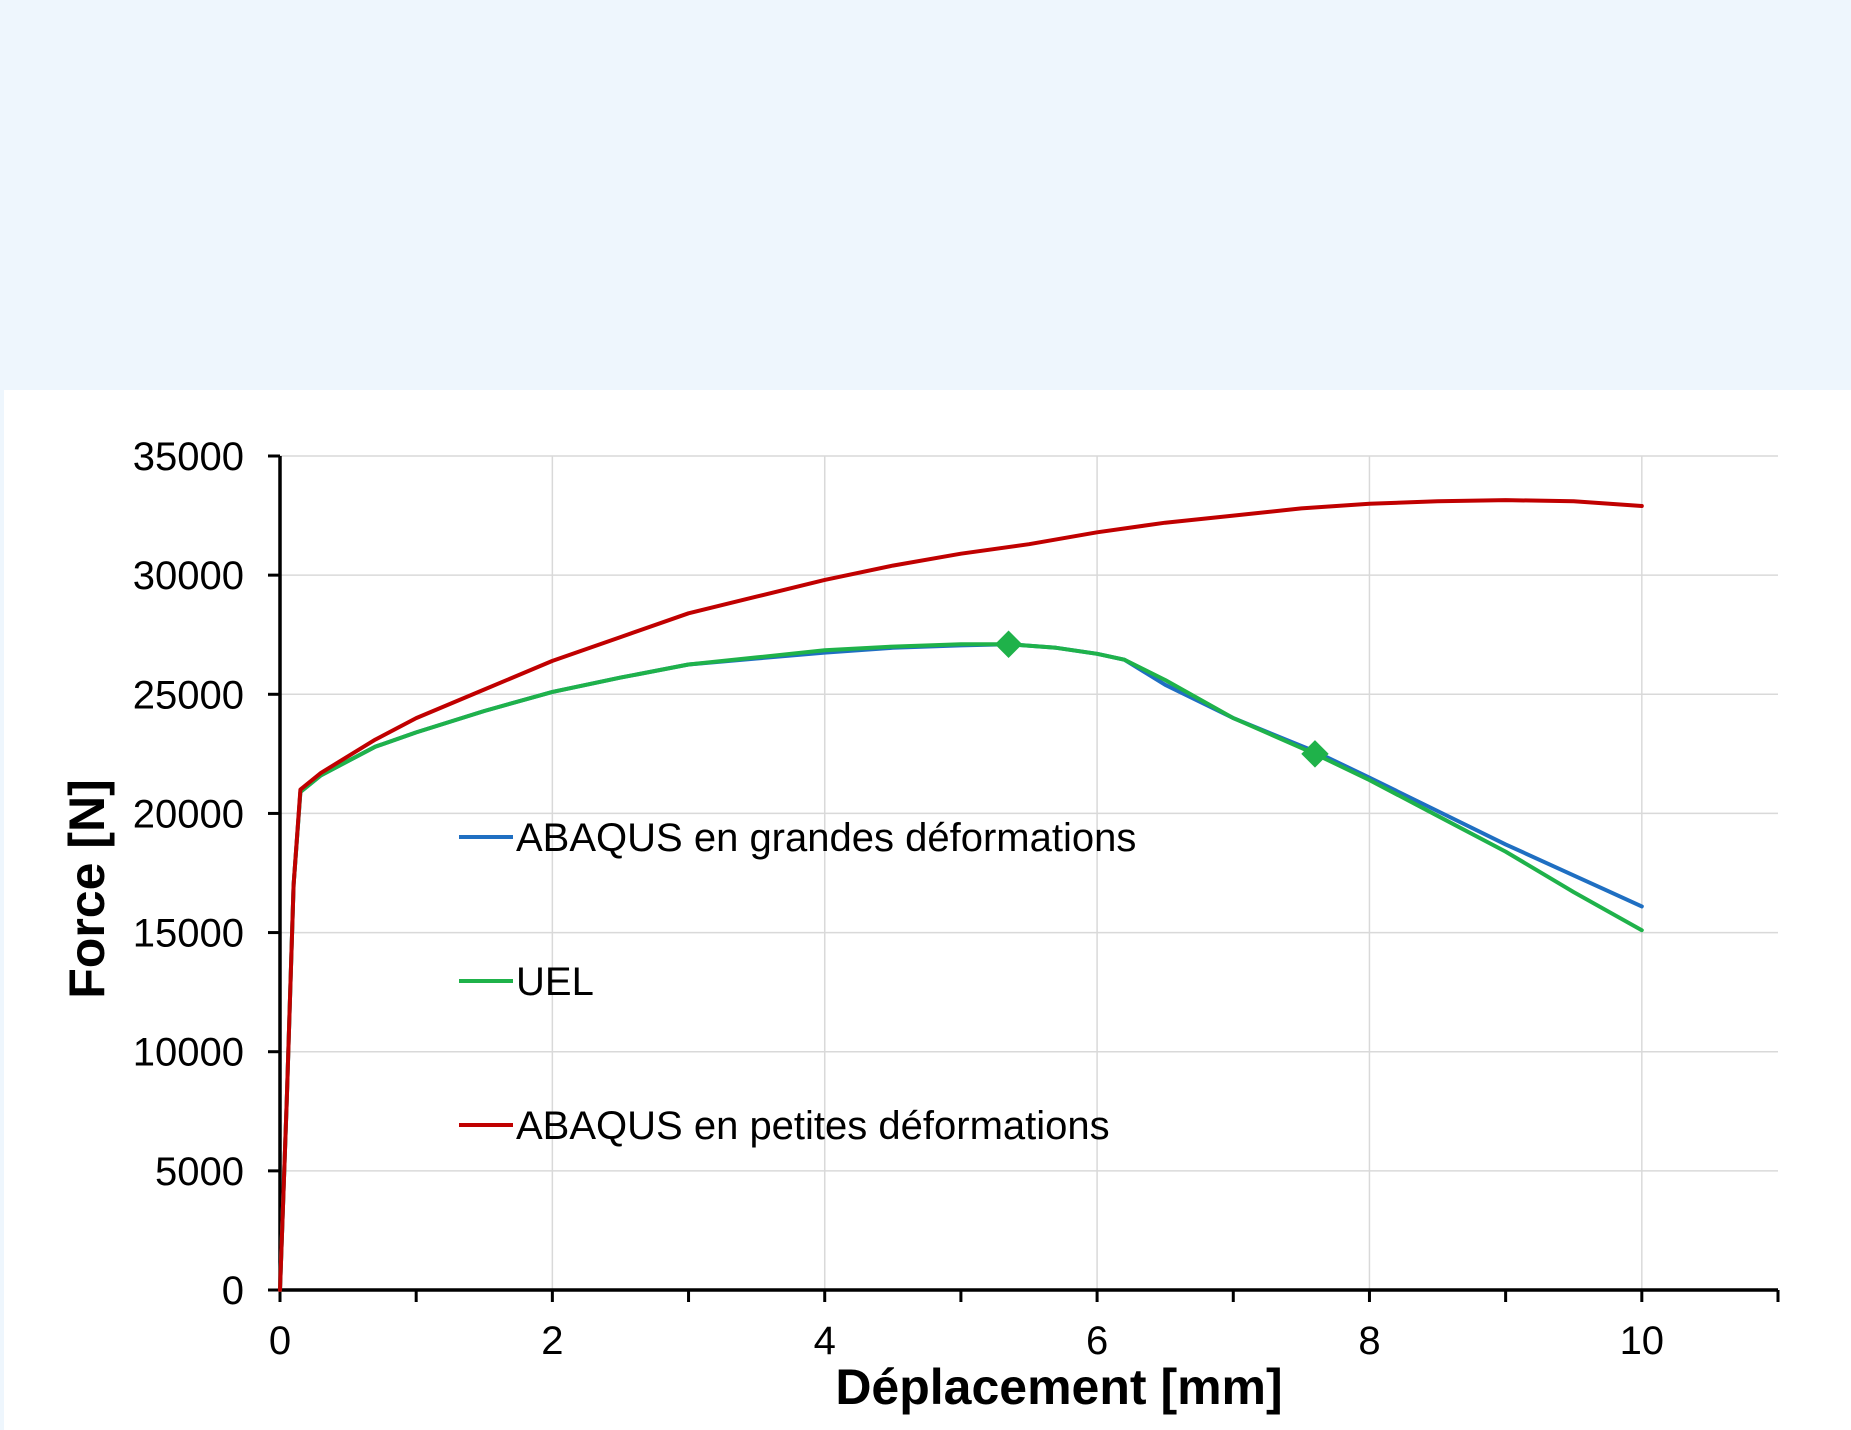  I want to click on y-tick-label: 10000, so click(188, 1053).